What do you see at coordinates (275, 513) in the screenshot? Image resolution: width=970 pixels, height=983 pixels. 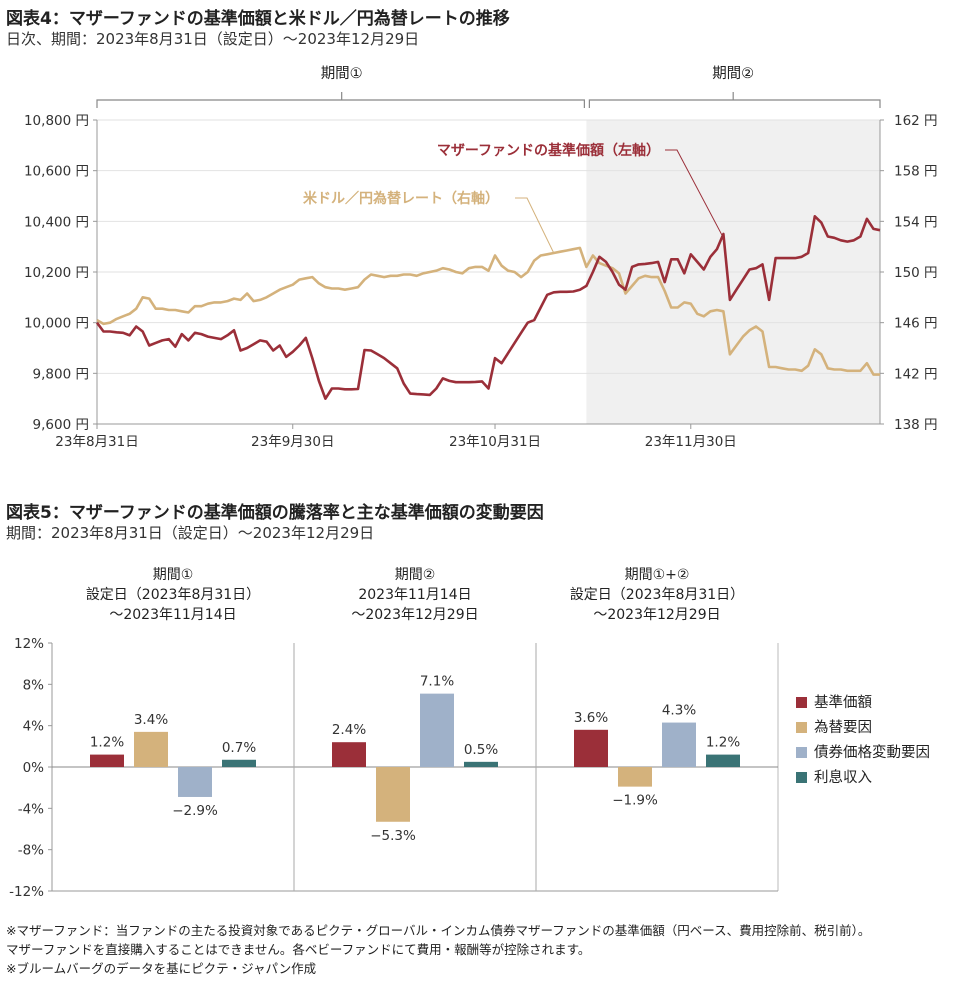 I see `chart2-title: 図表5：マザーファンドの基準価額の騰落率と主な基準価額の変動要因` at bounding box center [275, 513].